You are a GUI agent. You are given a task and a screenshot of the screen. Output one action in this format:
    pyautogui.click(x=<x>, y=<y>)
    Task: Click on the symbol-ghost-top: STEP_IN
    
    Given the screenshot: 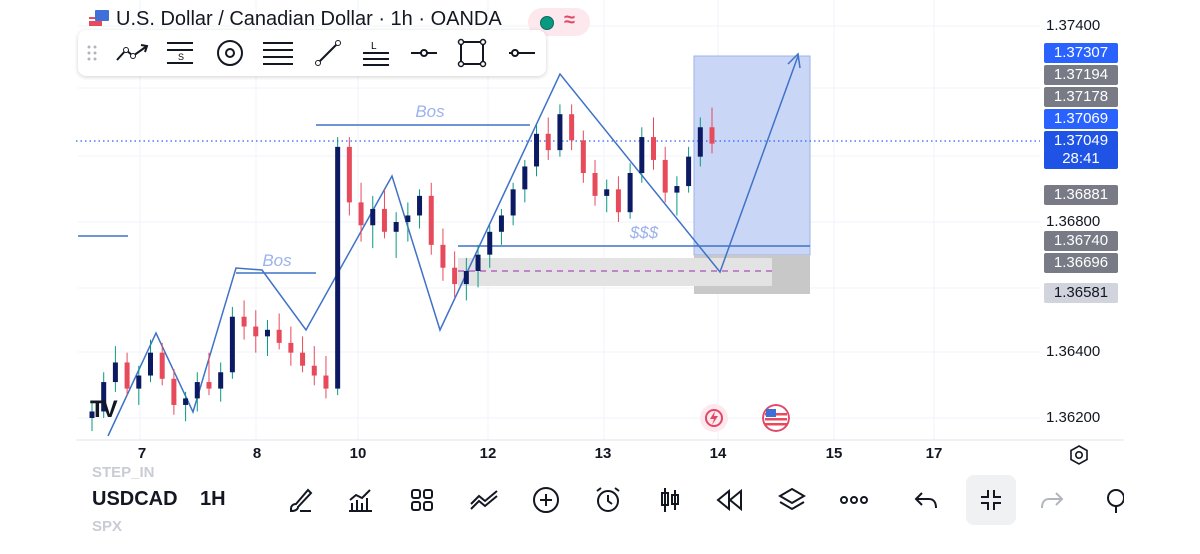 What is the action you would take?
    pyautogui.click(x=123, y=472)
    